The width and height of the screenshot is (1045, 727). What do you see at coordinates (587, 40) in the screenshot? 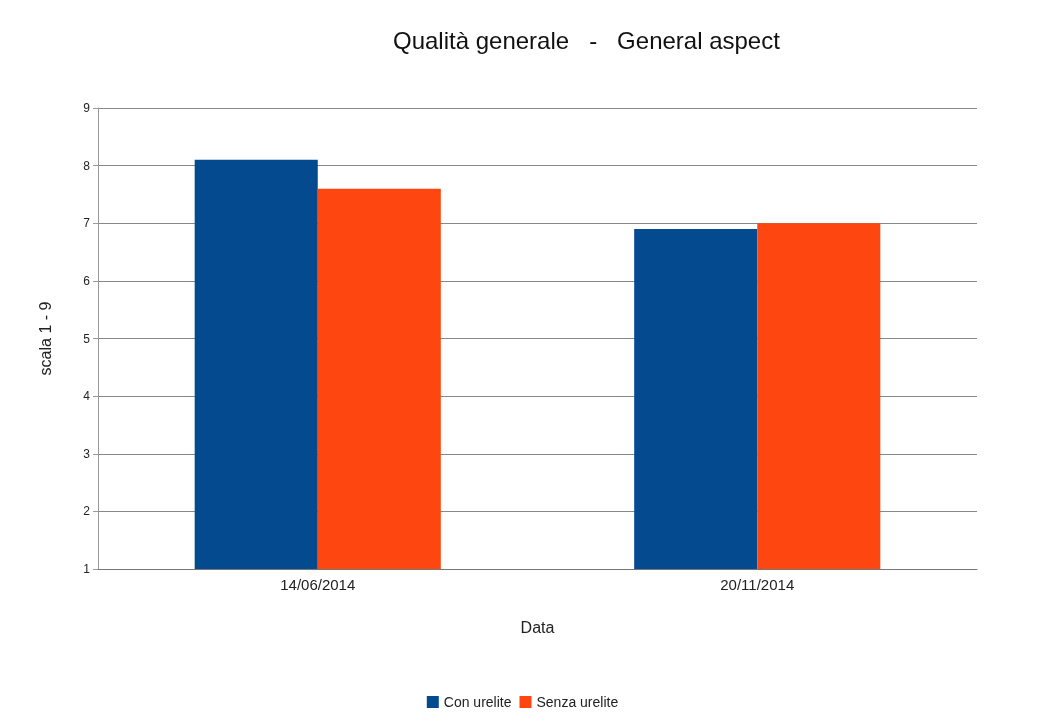
I see `chart-title: Qualità generale - General aspect` at bounding box center [587, 40].